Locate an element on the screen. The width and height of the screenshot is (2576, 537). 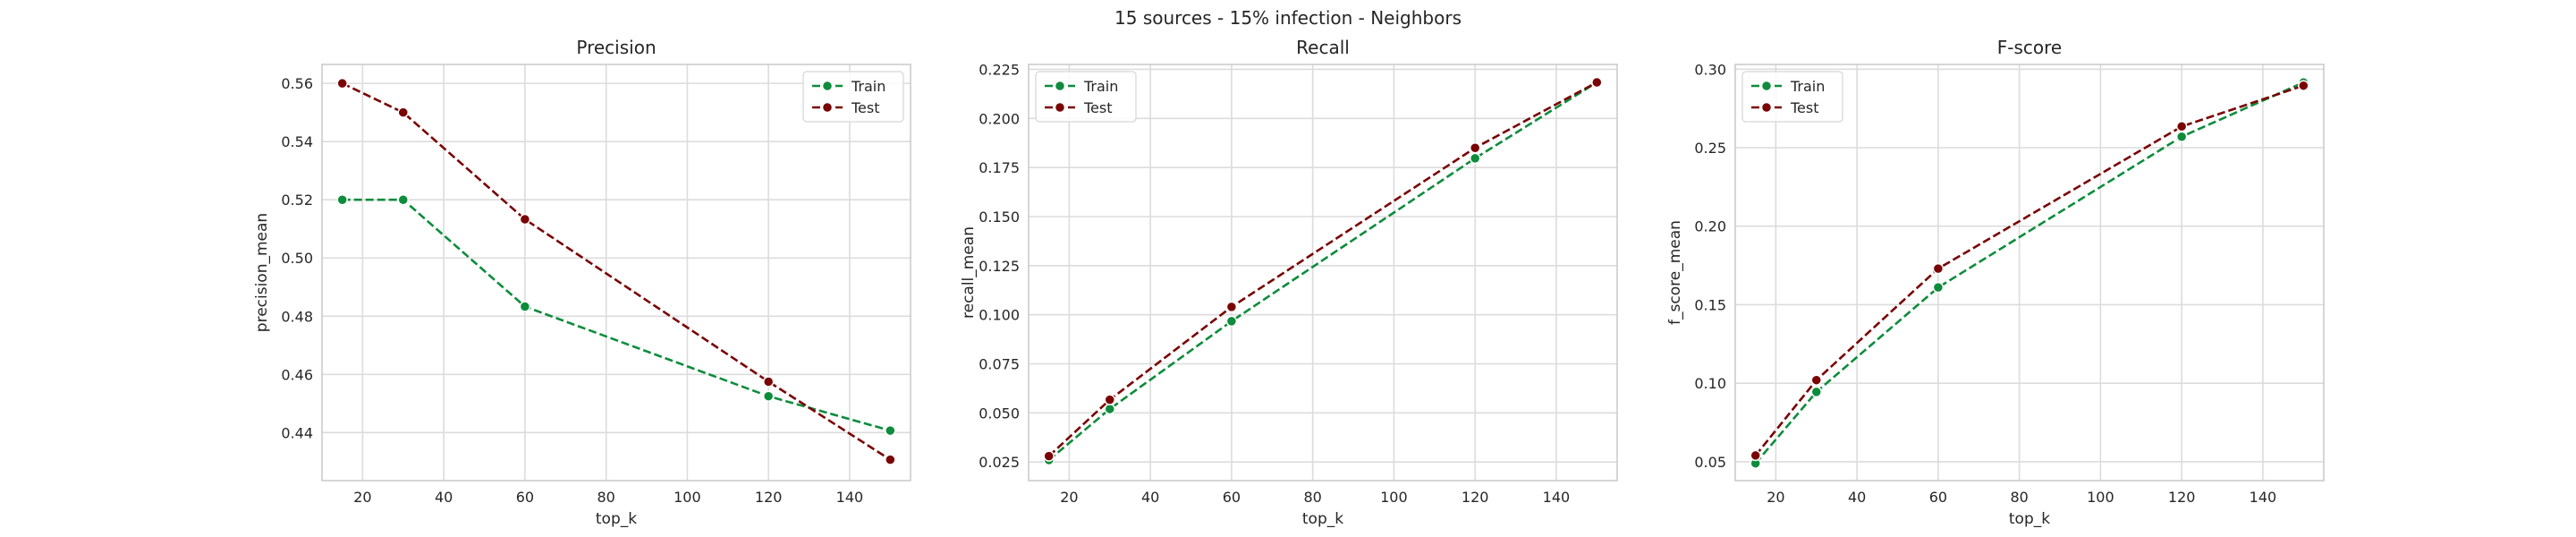
f-score-x-tick-label: 100 is located at coordinates (2100, 497).